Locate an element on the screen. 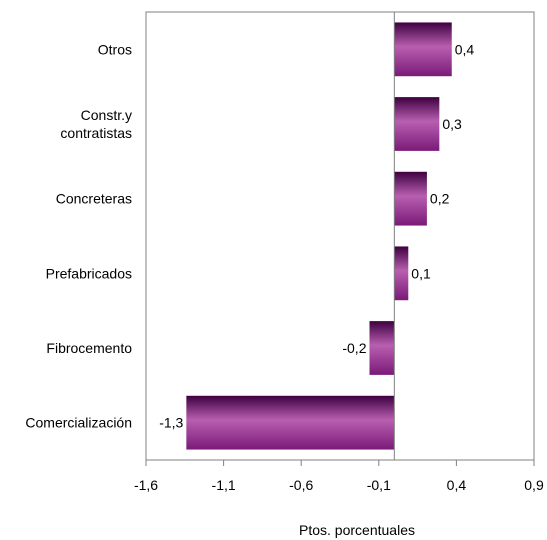 The width and height of the screenshot is (547, 540). x-tick-label: -0,6 is located at coordinates (301, 485).